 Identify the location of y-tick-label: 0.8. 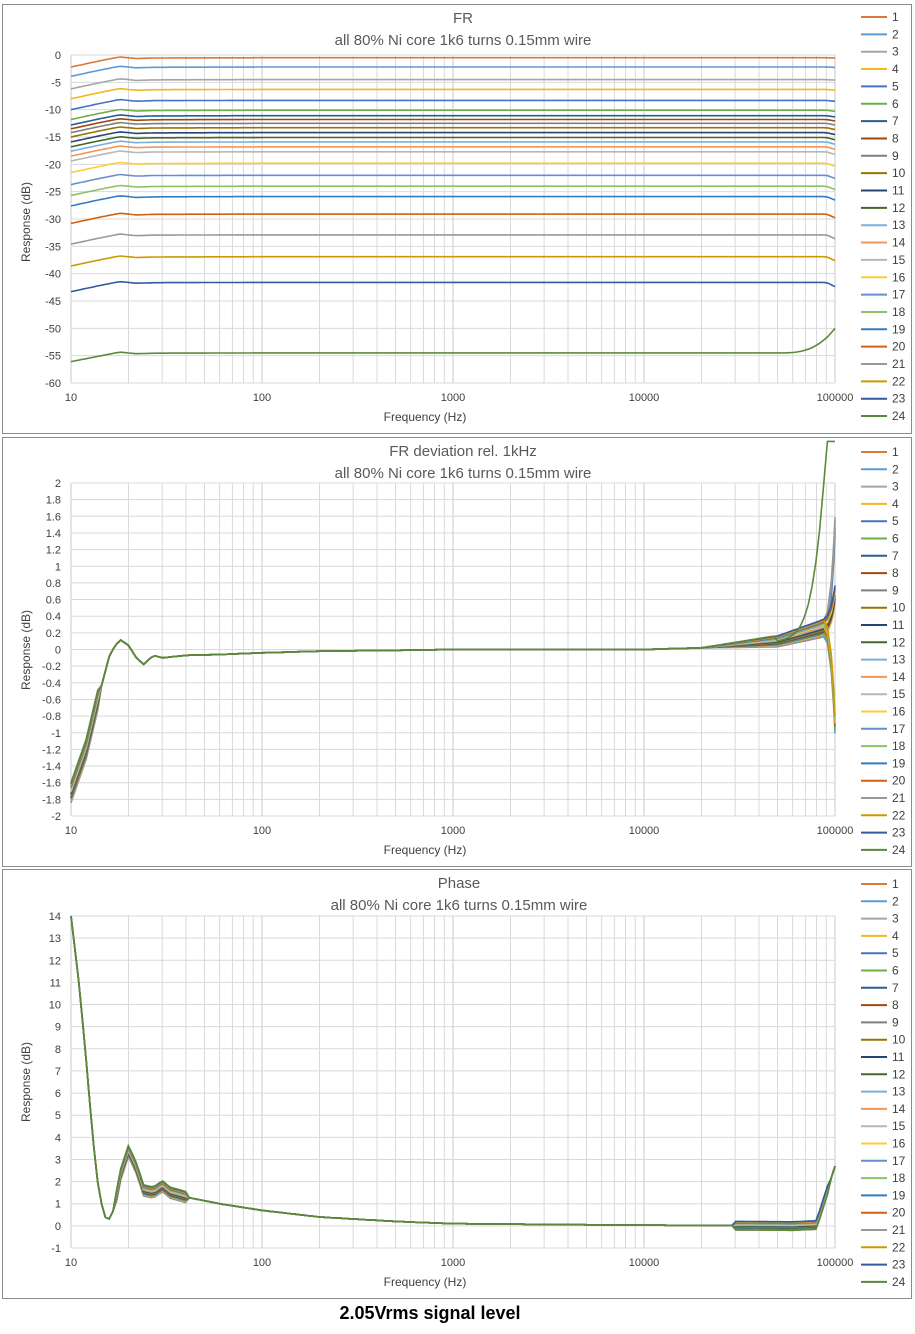
(53, 584).